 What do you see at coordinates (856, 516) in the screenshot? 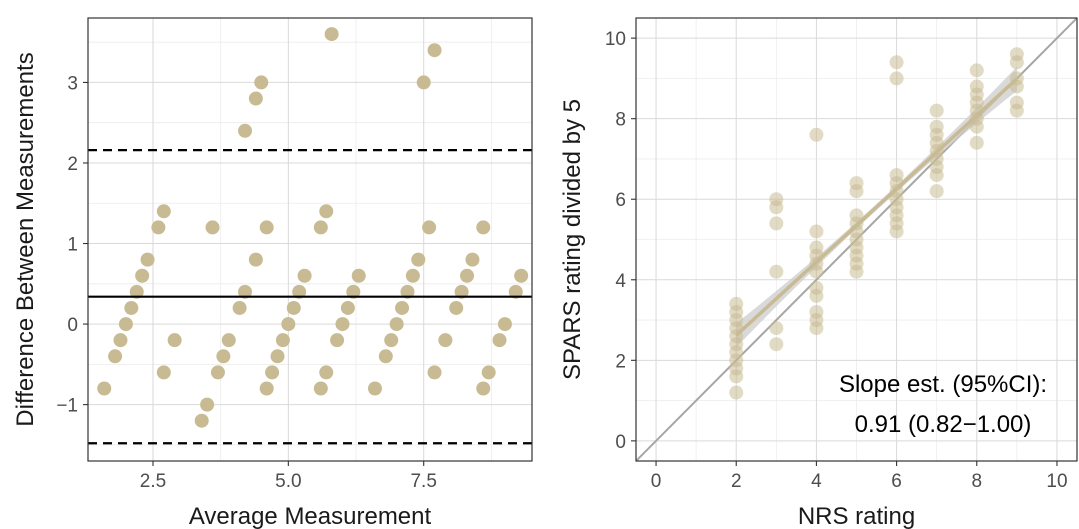
I see `x-axis-title: NRS rating` at bounding box center [856, 516].